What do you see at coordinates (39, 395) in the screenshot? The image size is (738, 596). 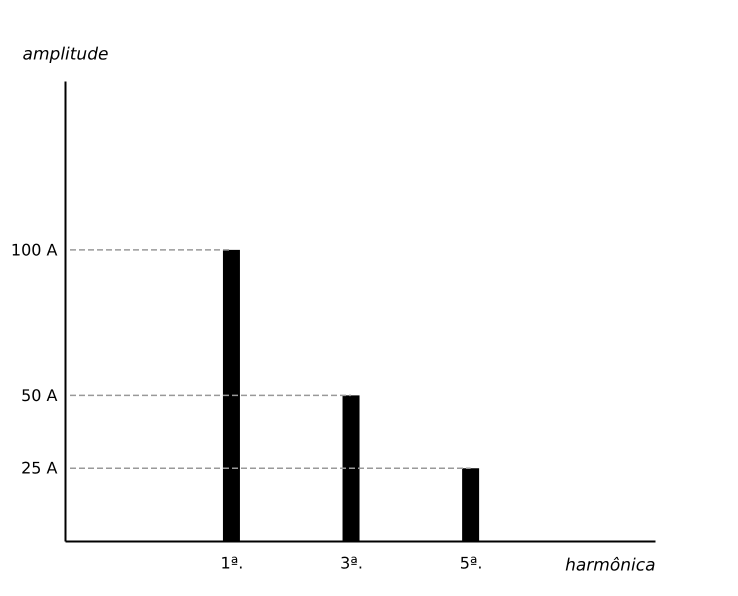 I see `y-tick-label: 50 A` at bounding box center [39, 395].